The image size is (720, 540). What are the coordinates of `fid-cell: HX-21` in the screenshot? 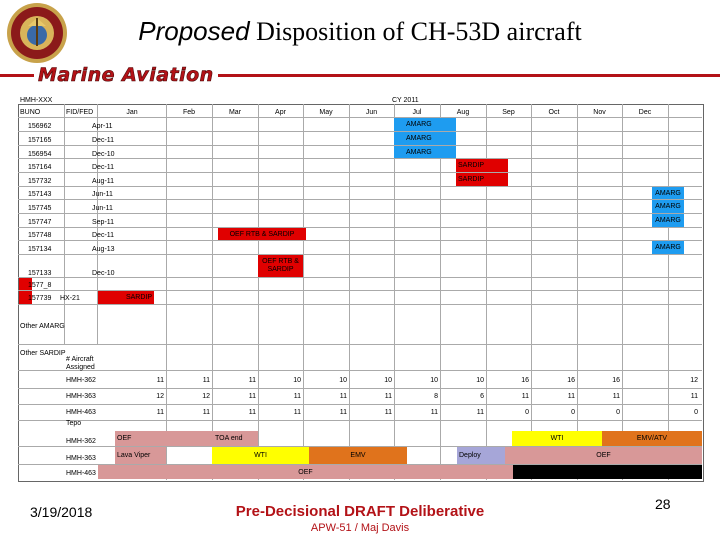 It's located at (70, 298).